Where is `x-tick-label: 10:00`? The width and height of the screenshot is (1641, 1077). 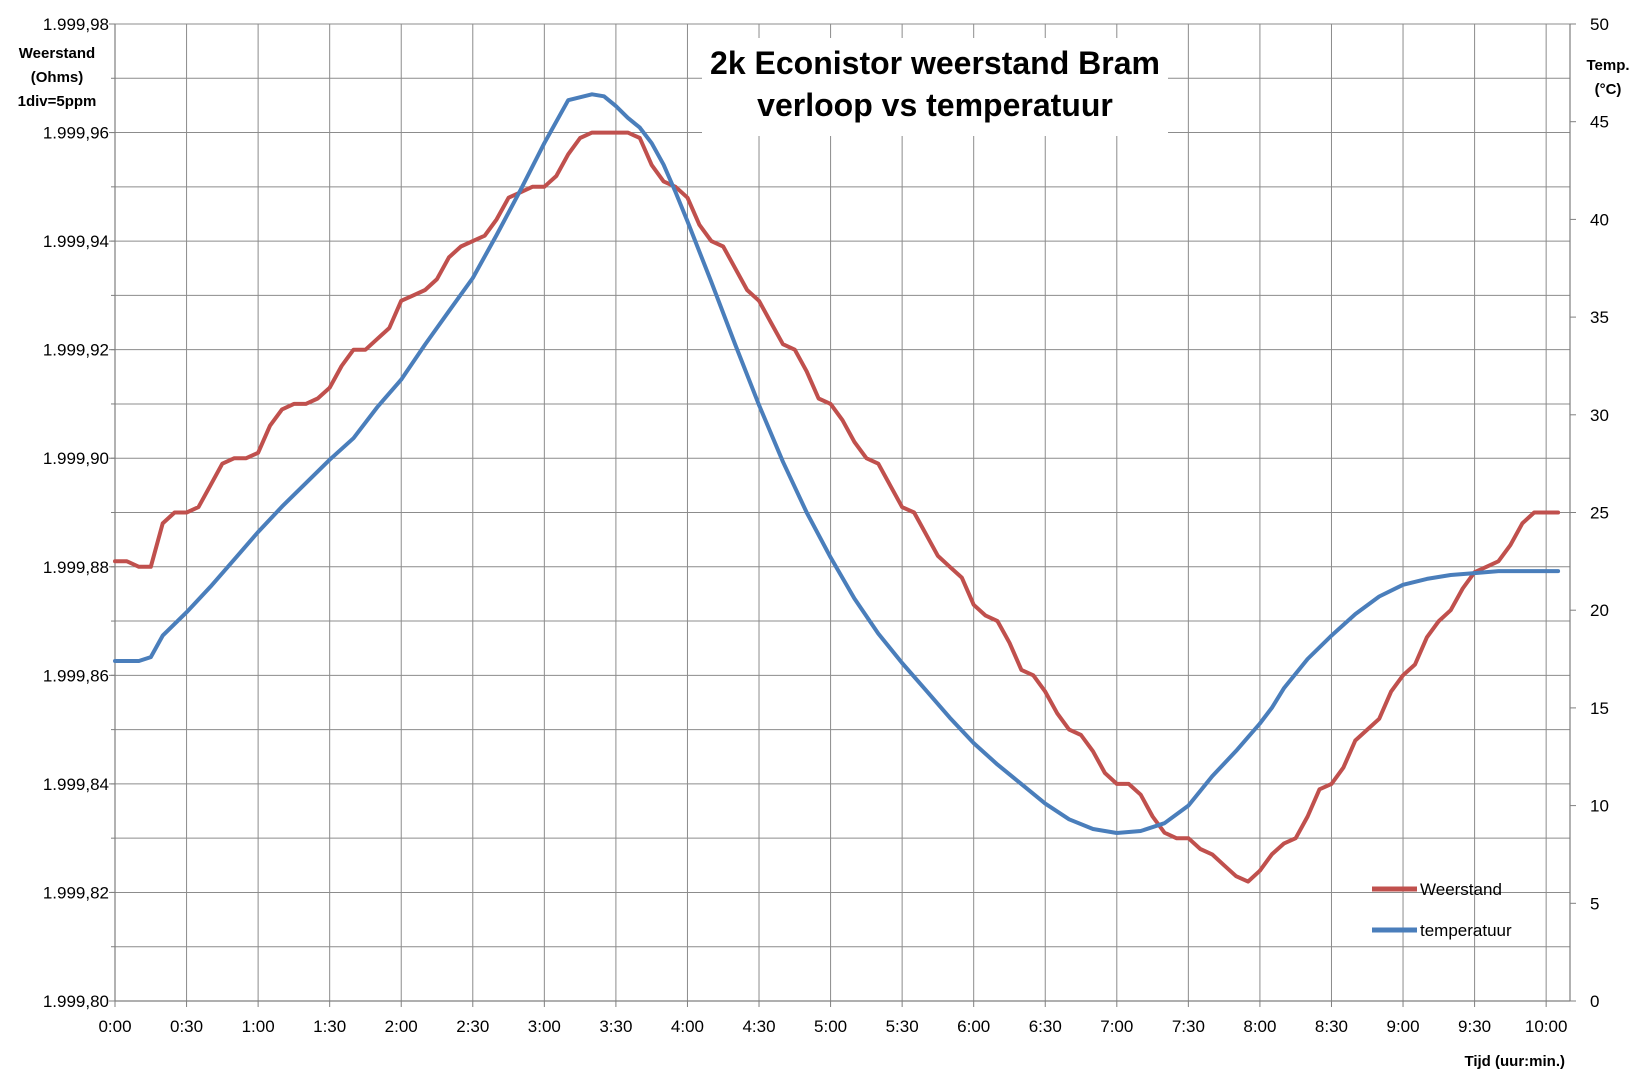
x-tick-label: 10:00 is located at coordinates (1546, 1026).